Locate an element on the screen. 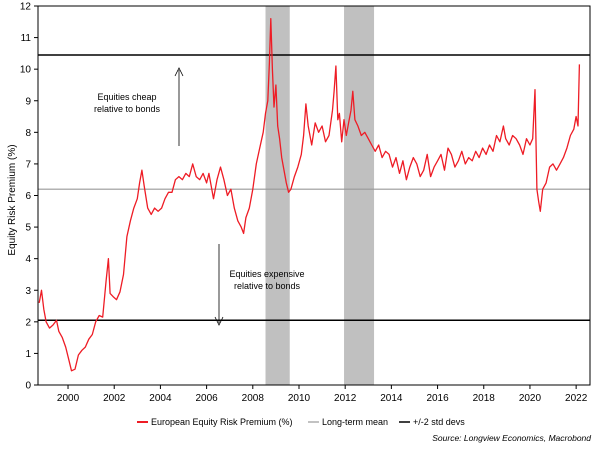 This screenshot has height=454, width=605. x-tick-label-2006: 2006 is located at coordinates (206, 398).